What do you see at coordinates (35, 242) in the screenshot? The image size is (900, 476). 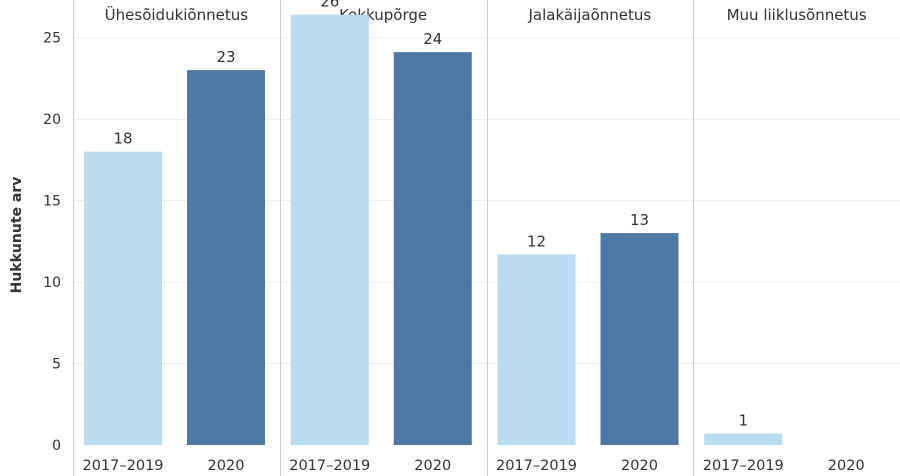 I see `y-axis: Hukkunute arv 0 5 10 15 20 25` at bounding box center [35, 242].